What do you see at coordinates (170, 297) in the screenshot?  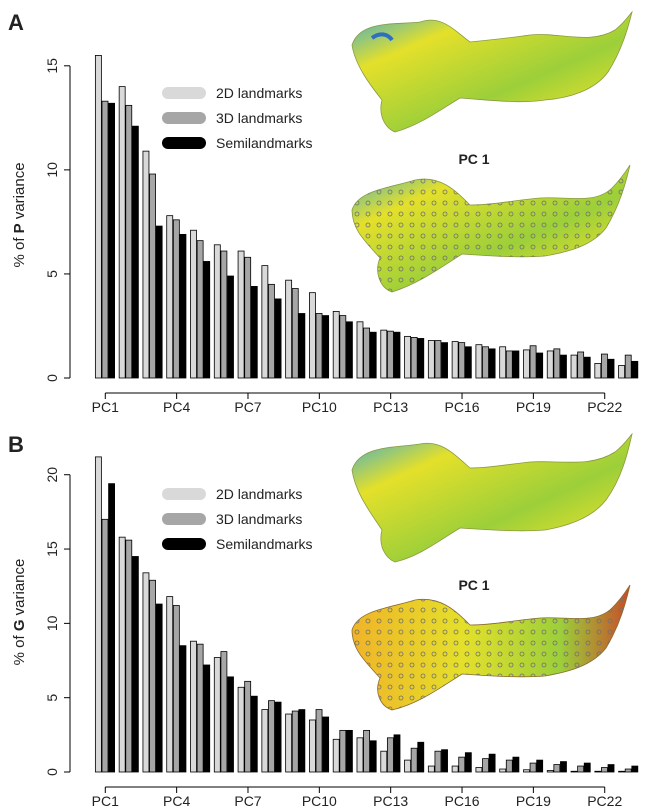 I see `bar-2d-landmarks-pc4` at bounding box center [170, 297].